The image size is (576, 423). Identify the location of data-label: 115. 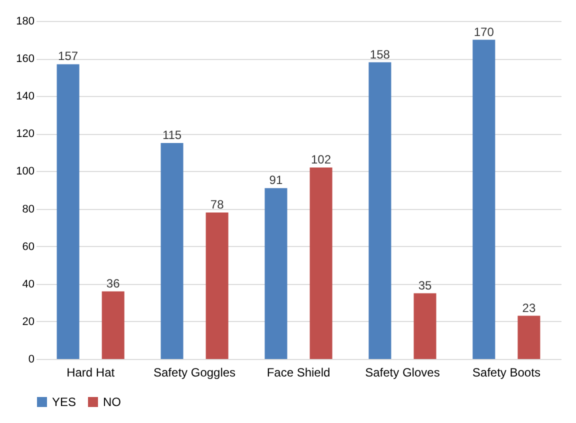
(172, 135).